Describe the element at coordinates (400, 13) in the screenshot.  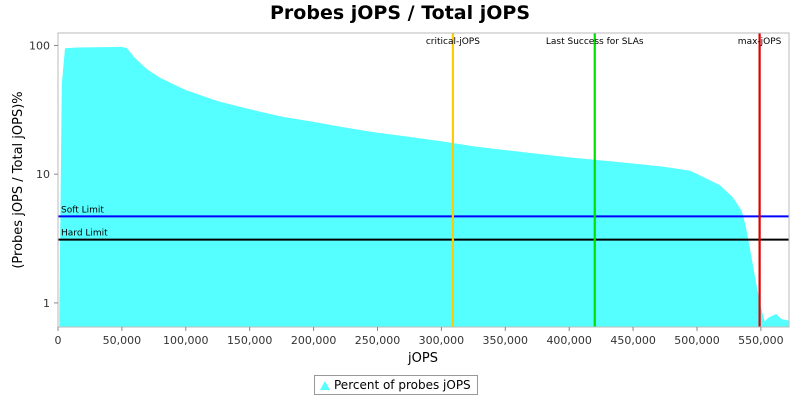
I see `chart-title: Probes jOPS / Total jOPS` at that location.